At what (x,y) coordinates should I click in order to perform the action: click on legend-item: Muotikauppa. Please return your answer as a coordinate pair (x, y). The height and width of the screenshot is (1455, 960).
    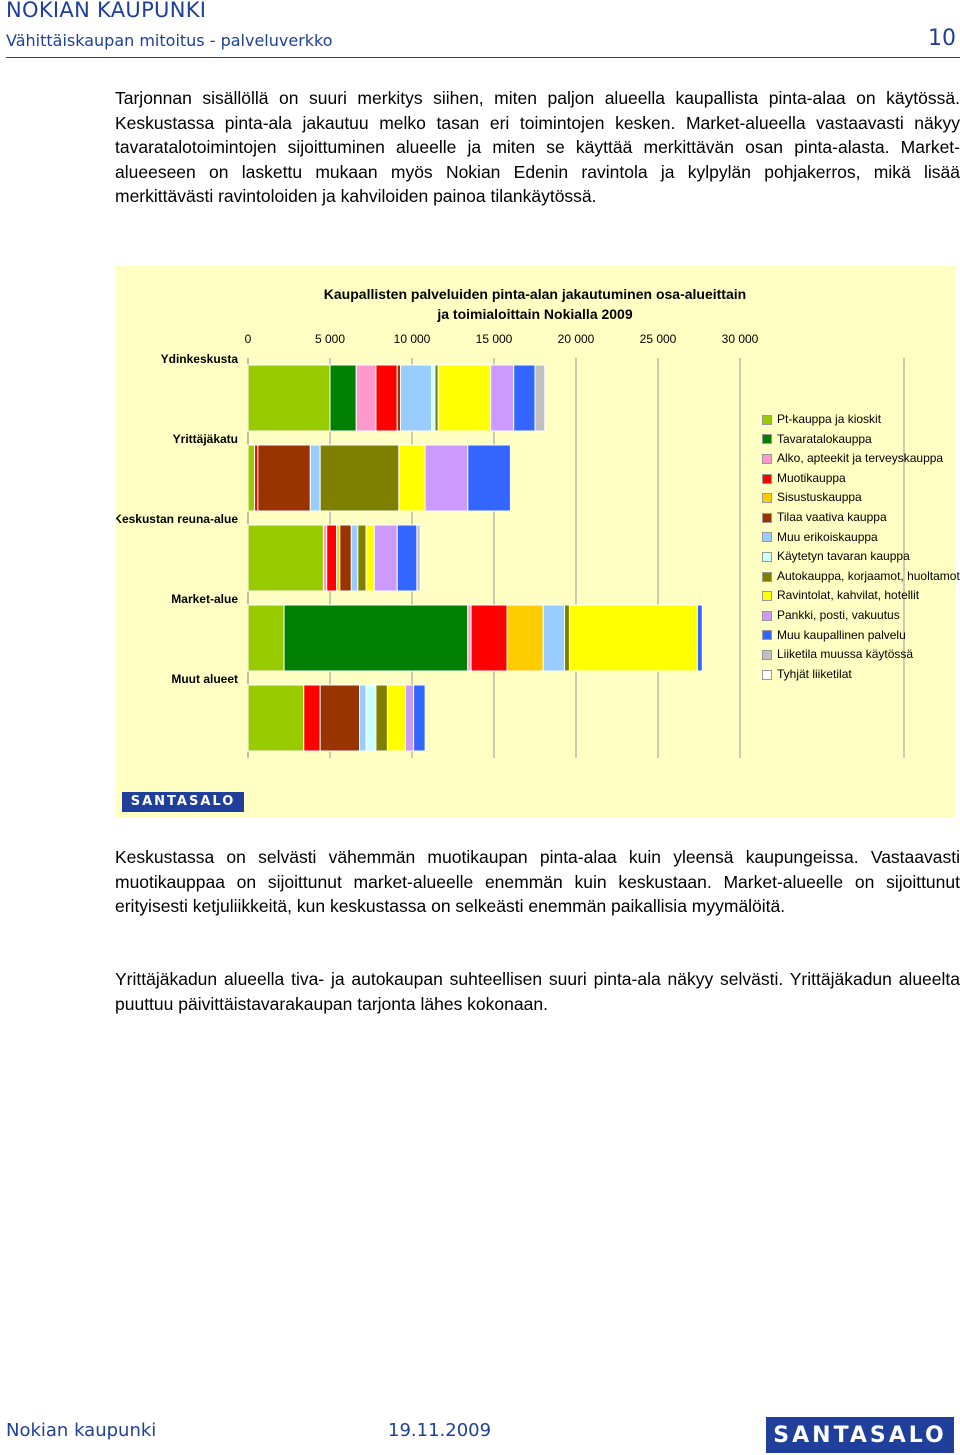
    Looking at the image, I should click on (861, 479).